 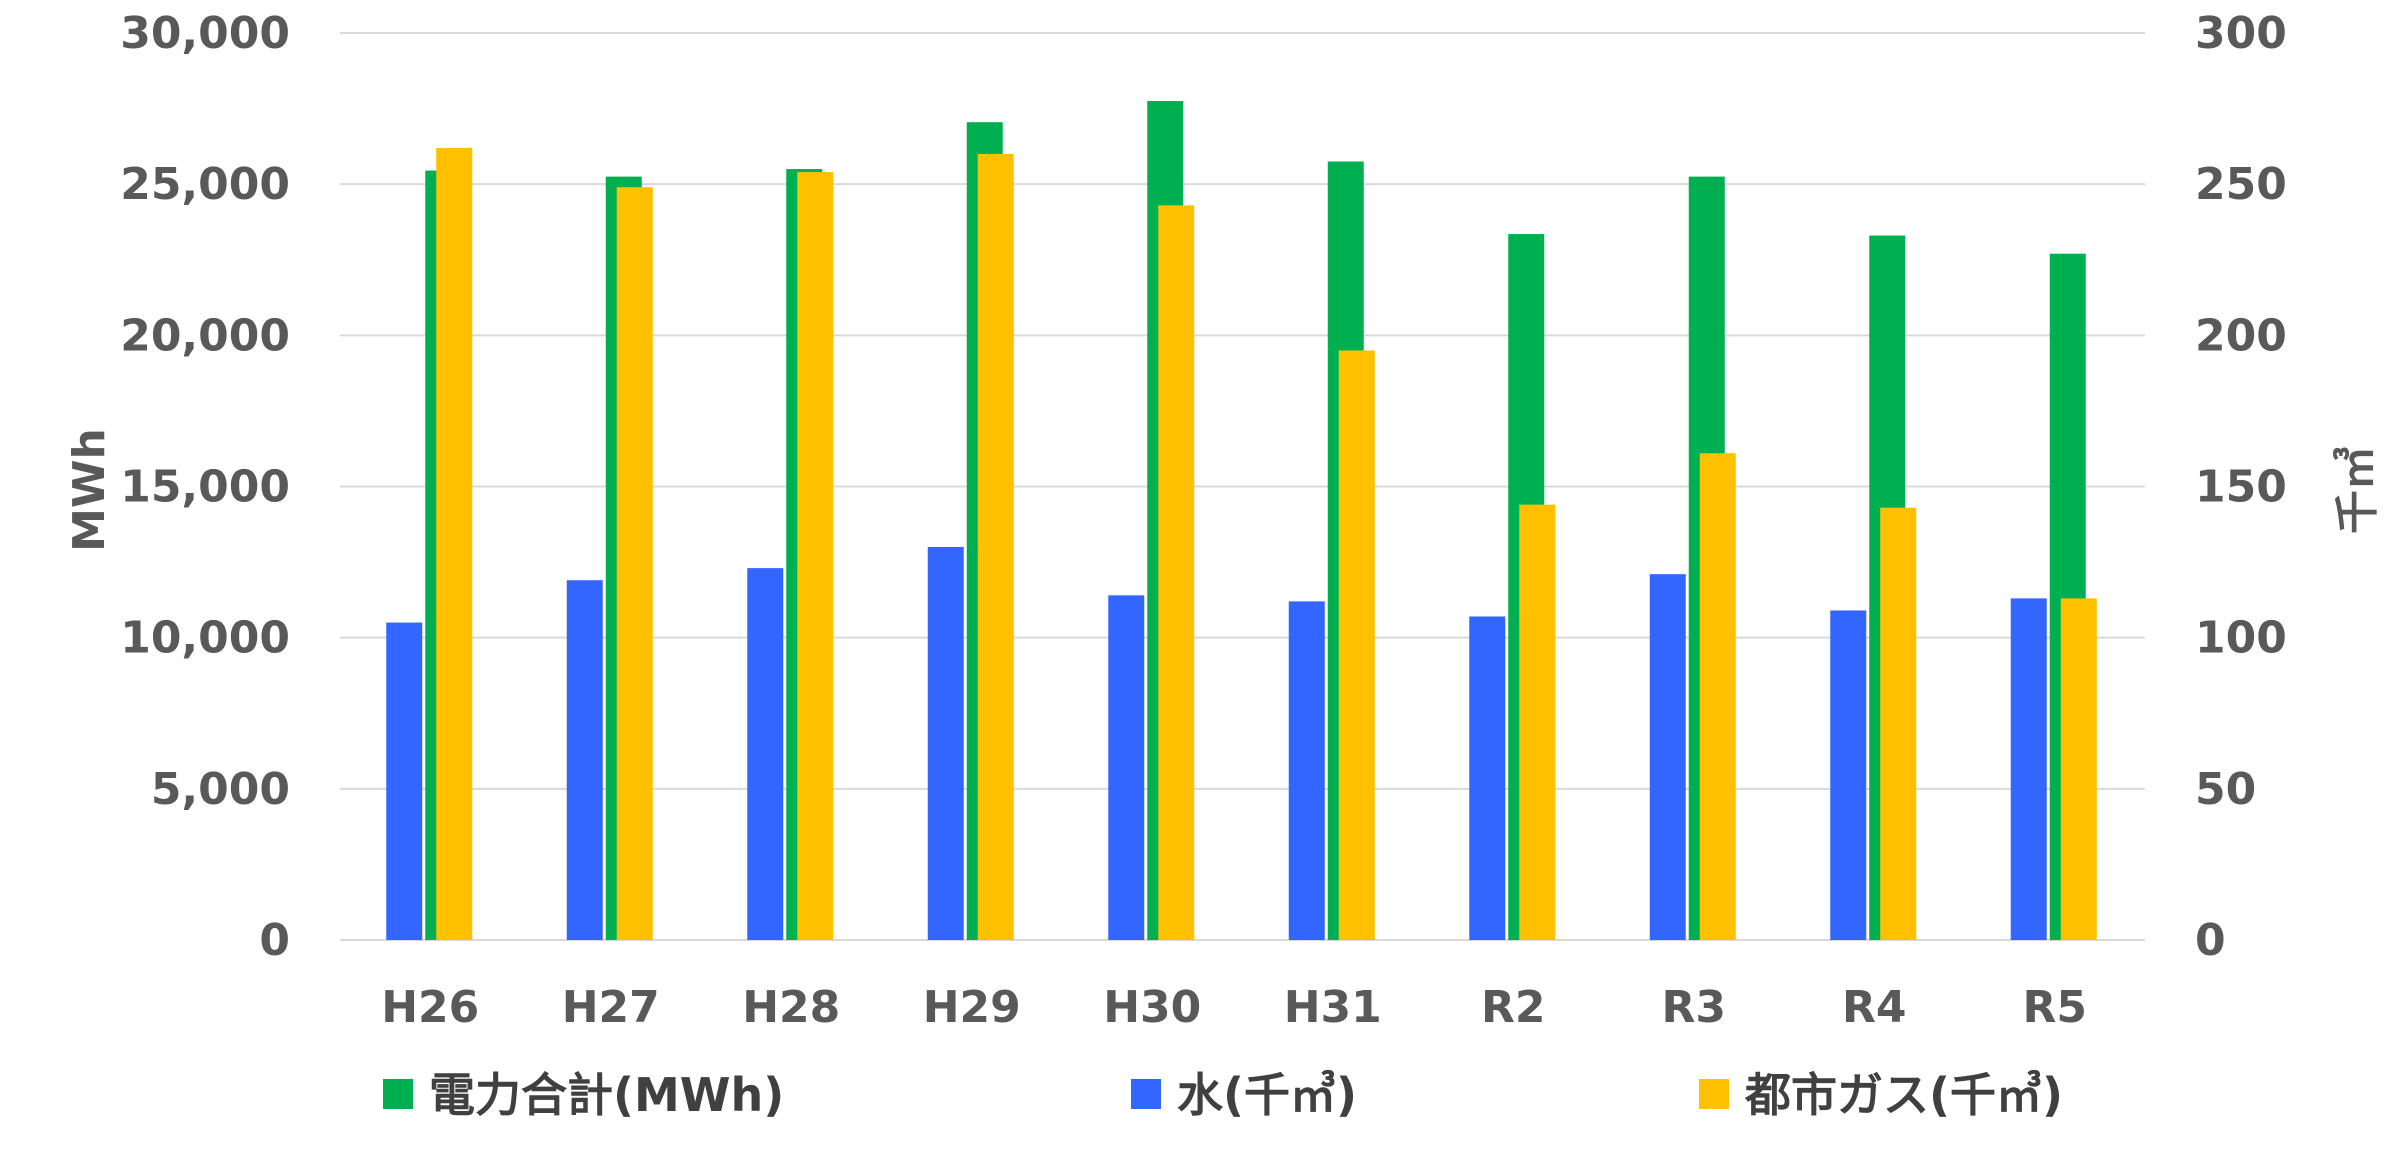 I want to click on x-tick-label: R2, so click(x=1513, y=1007).